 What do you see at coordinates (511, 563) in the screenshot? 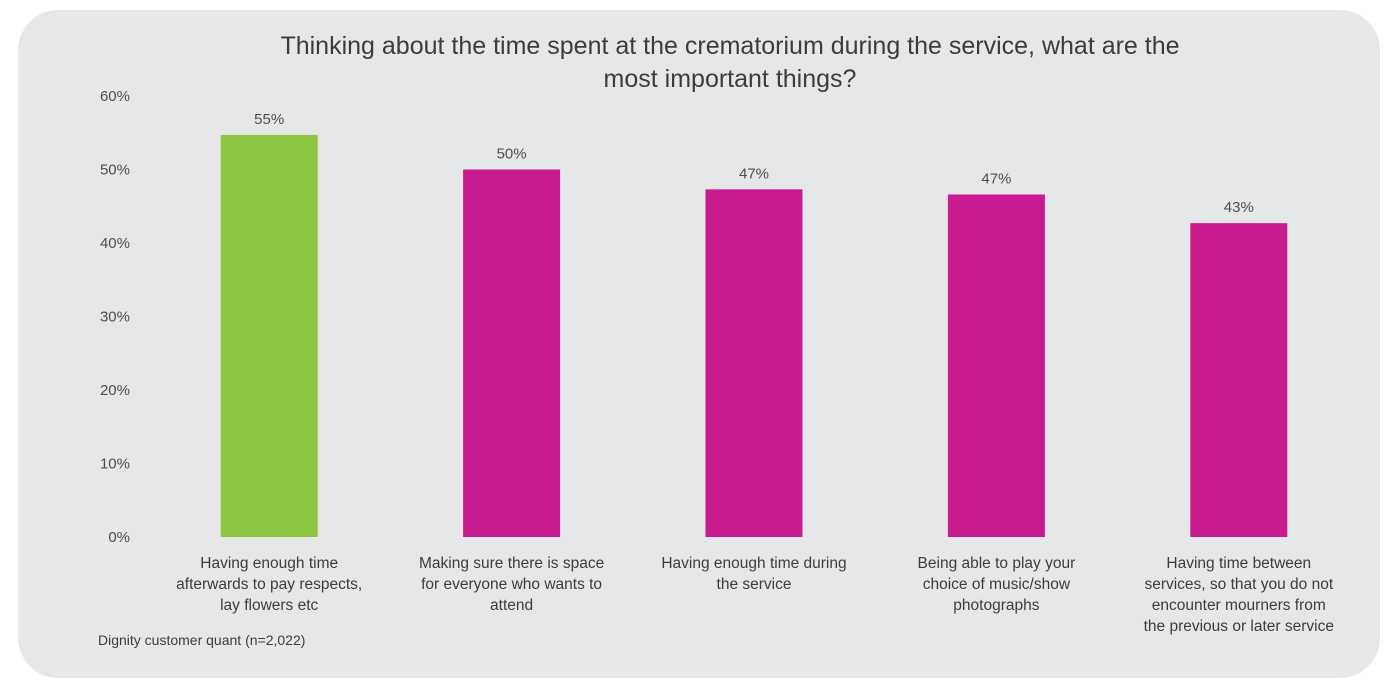
I see `x-category-label-line: Making sure there is space` at bounding box center [511, 563].